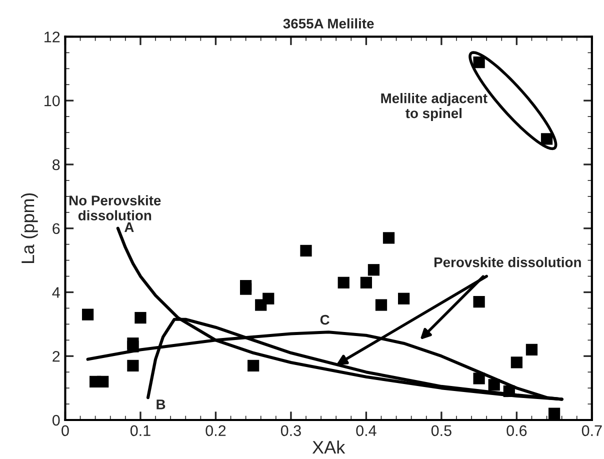  I want to click on x-tick-label: 0.6, so click(516, 430).